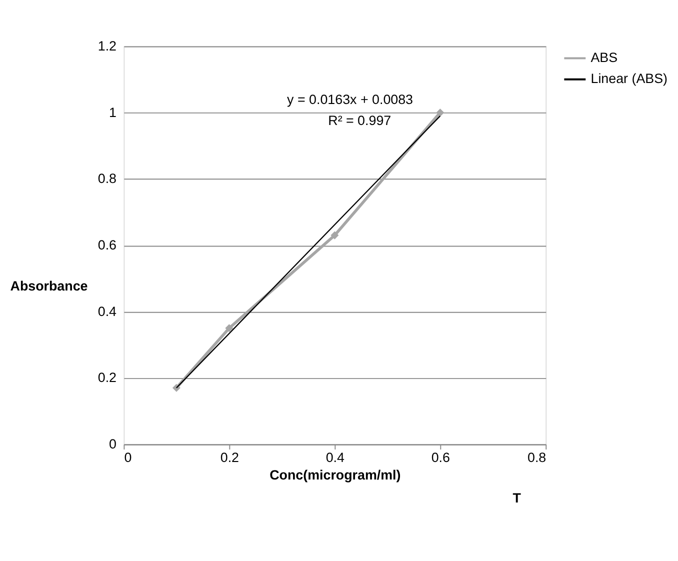 This screenshot has height=561, width=678. Describe the element at coordinates (107, 178) in the screenshot. I see `y-tick-label: 0.8` at that location.